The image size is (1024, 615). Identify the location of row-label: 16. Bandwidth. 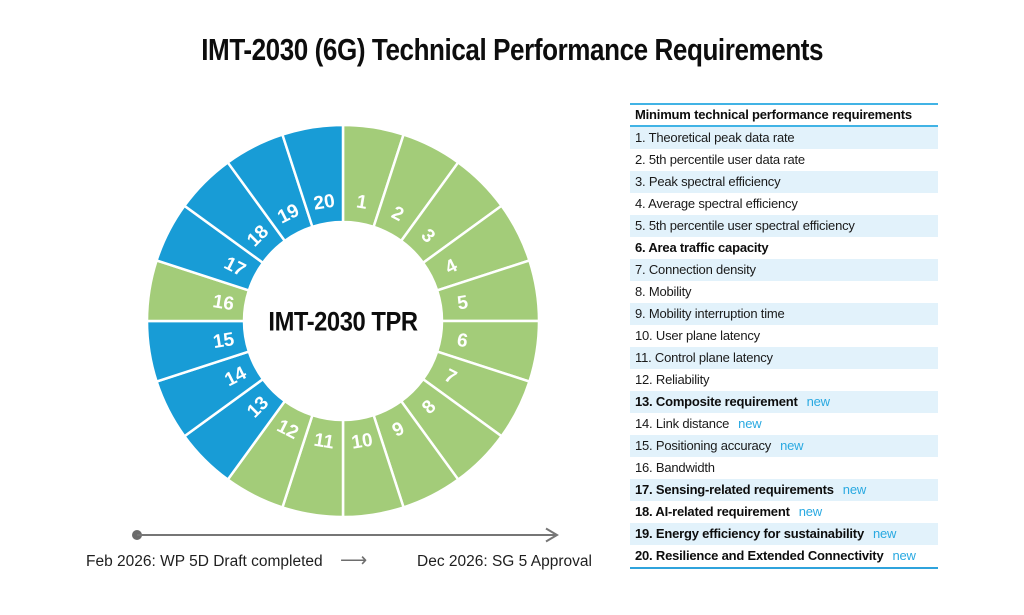
(675, 467).